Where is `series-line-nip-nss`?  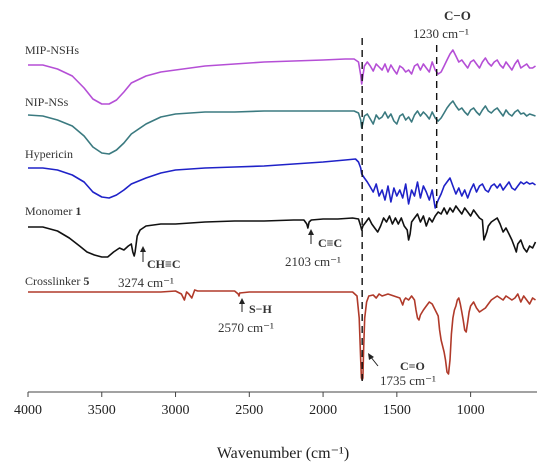
series-line-nip-nss is located at coordinates (281, 127).